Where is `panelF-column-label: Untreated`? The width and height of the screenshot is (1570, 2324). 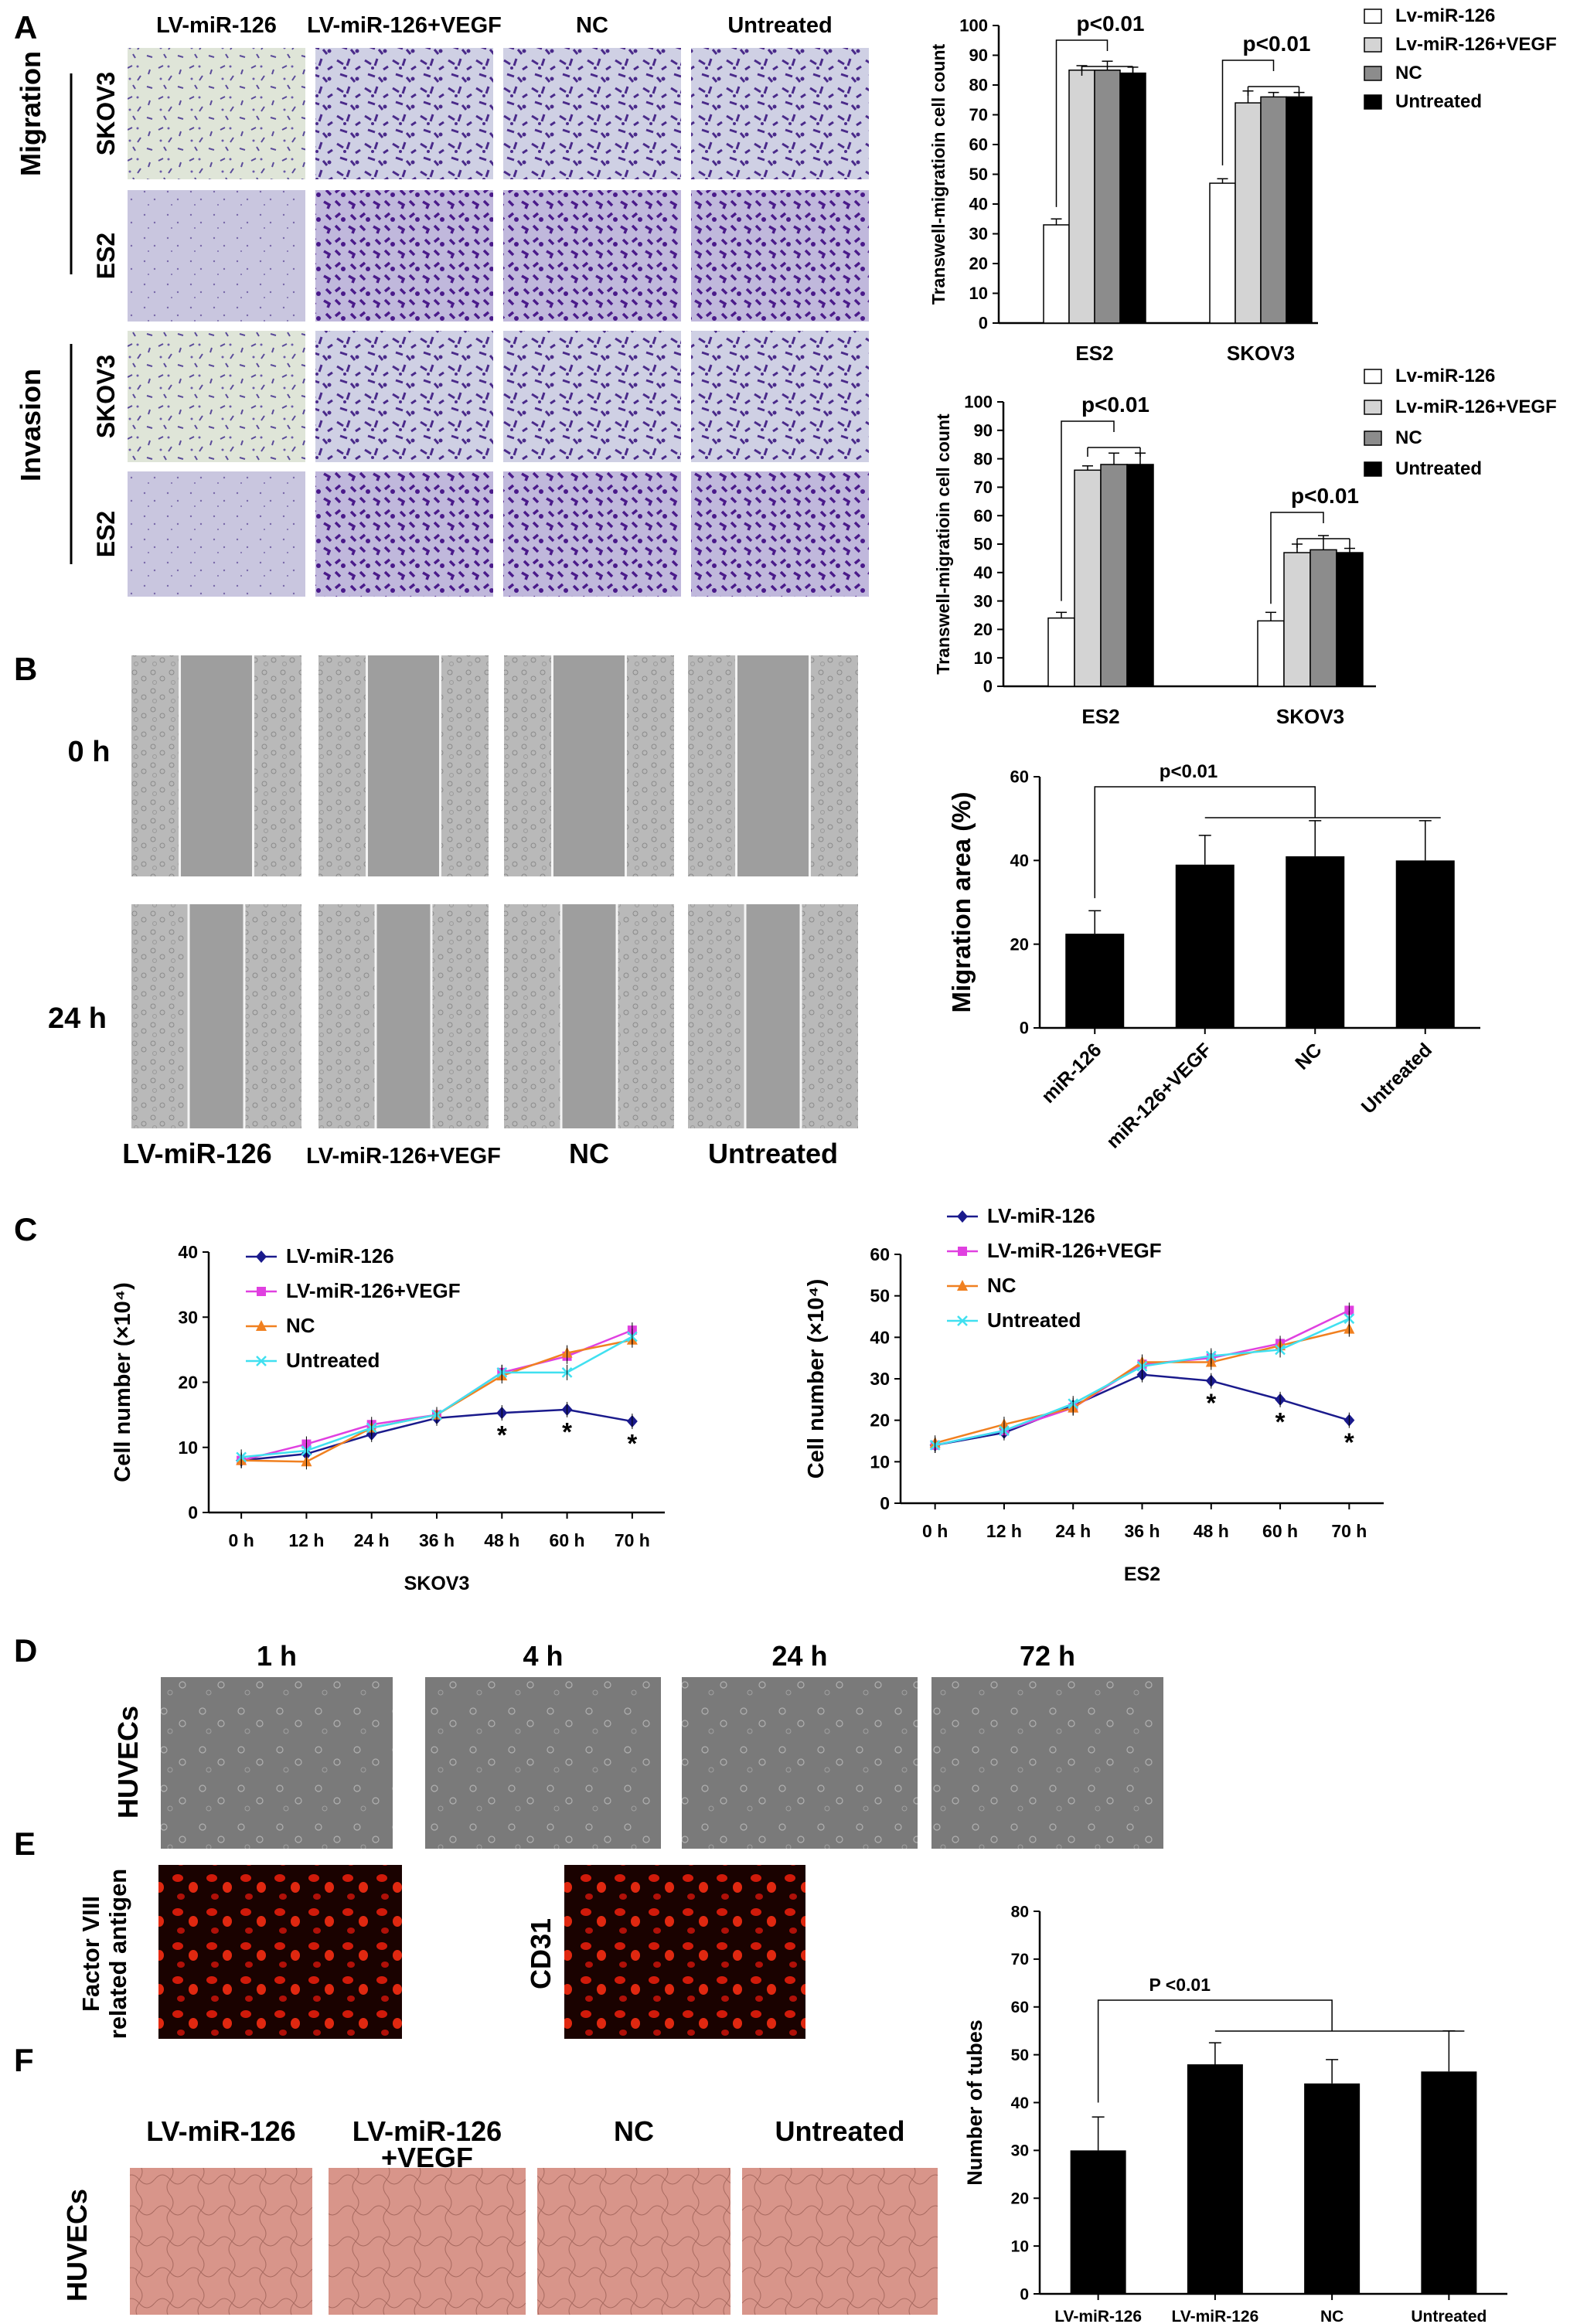 panelF-column-label: Untreated is located at coordinates (839, 2131).